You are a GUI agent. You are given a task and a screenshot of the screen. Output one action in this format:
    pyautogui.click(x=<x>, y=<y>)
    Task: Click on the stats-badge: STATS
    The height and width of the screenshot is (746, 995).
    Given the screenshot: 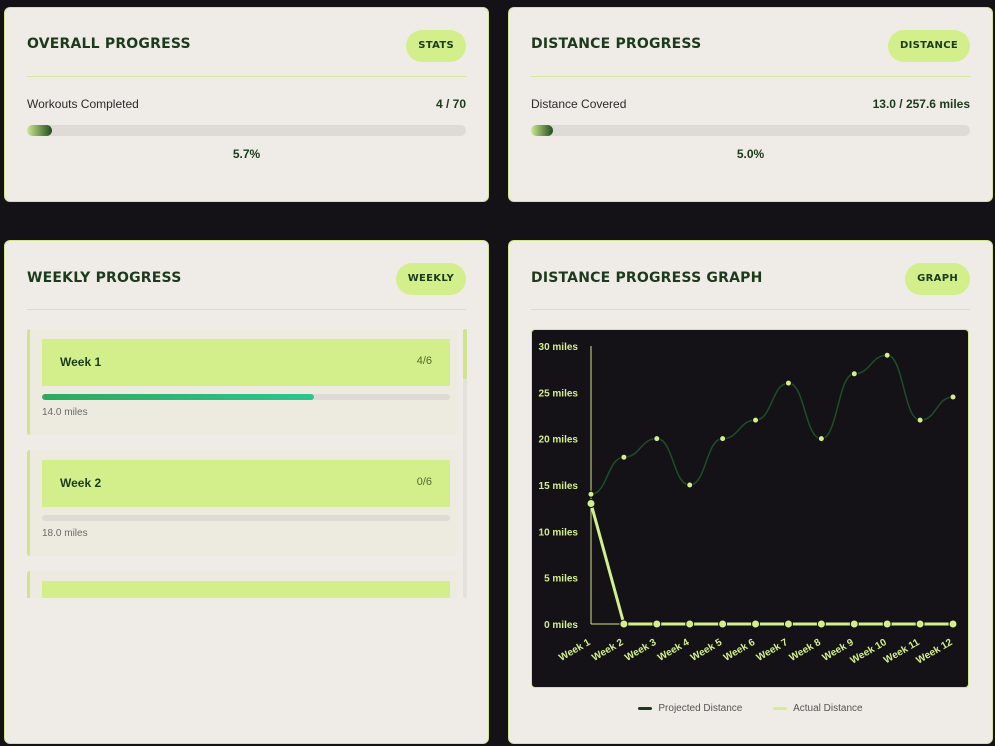 What is the action you would take?
    pyautogui.click(x=436, y=46)
    